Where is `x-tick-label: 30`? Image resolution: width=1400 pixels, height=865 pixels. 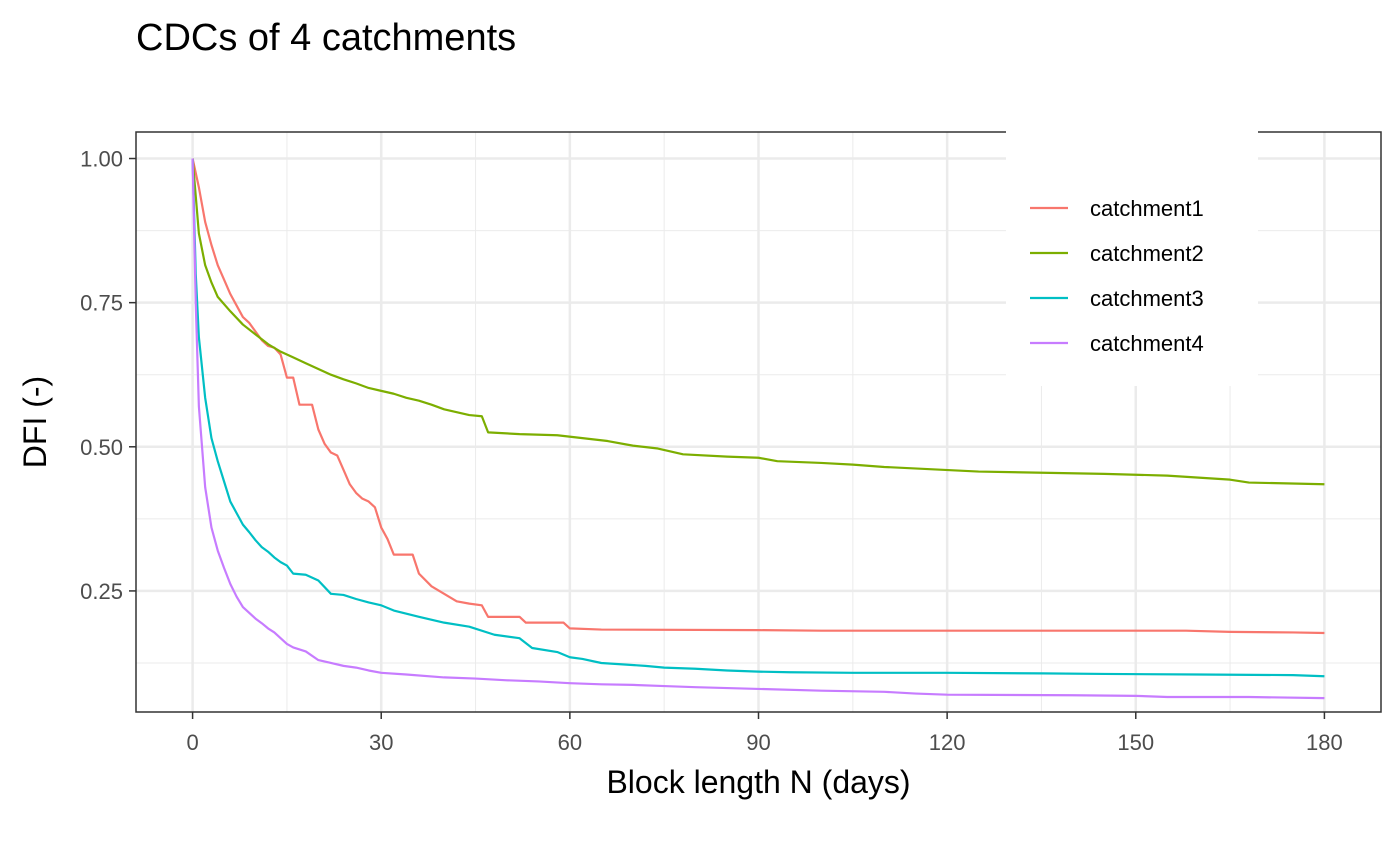 x-tick-label: 30 is located at coordinates (381, 742).